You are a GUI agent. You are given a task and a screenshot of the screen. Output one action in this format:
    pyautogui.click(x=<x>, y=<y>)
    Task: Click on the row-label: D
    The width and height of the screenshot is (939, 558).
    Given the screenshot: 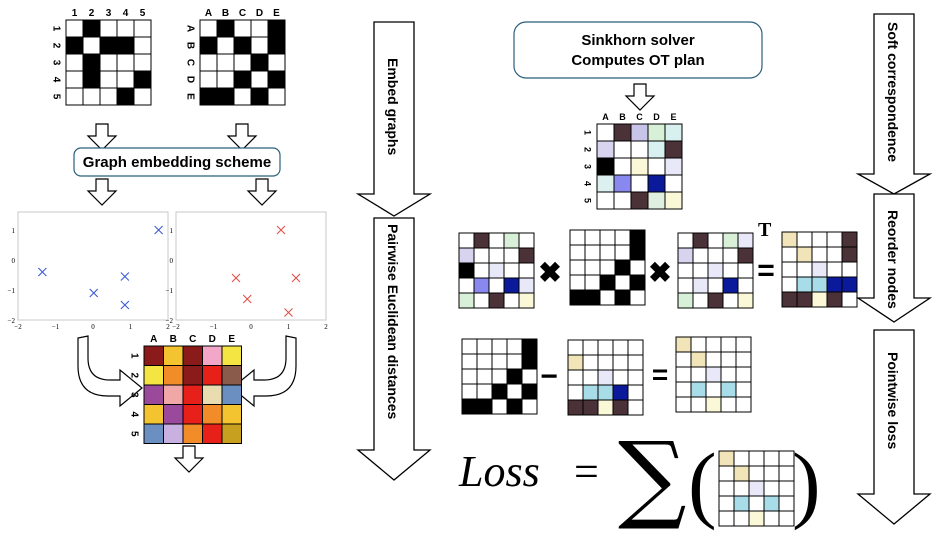 What is the action you would take?
    pyautogui.click(x=189, y=79)
    